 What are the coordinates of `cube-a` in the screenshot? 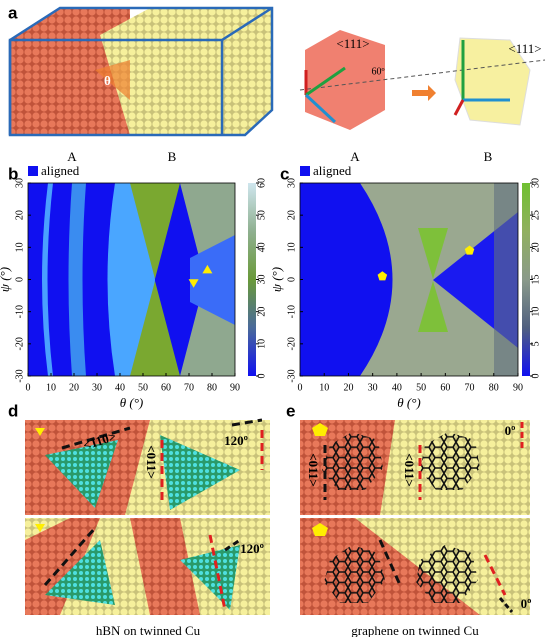 It's located at (345, 80).